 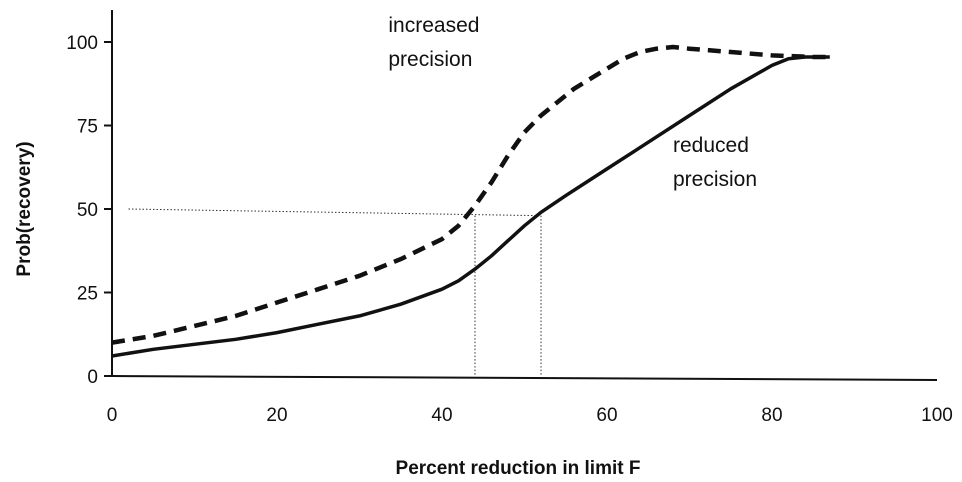 I want to click on x-tick-label: 60, so click(x=606, y=415).